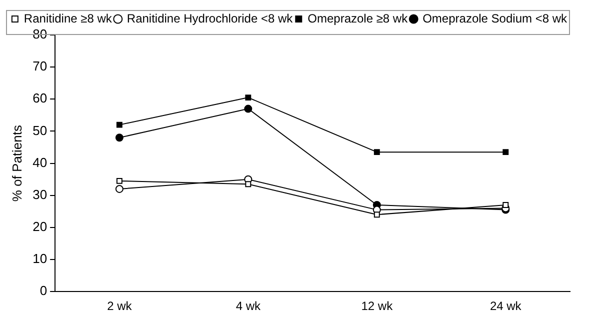  What do you see at coordinates (495, 18) in the screenshot?
I see `legend-label: Omeprazole Sodium <8 wk` at bounding box center [495, 18].